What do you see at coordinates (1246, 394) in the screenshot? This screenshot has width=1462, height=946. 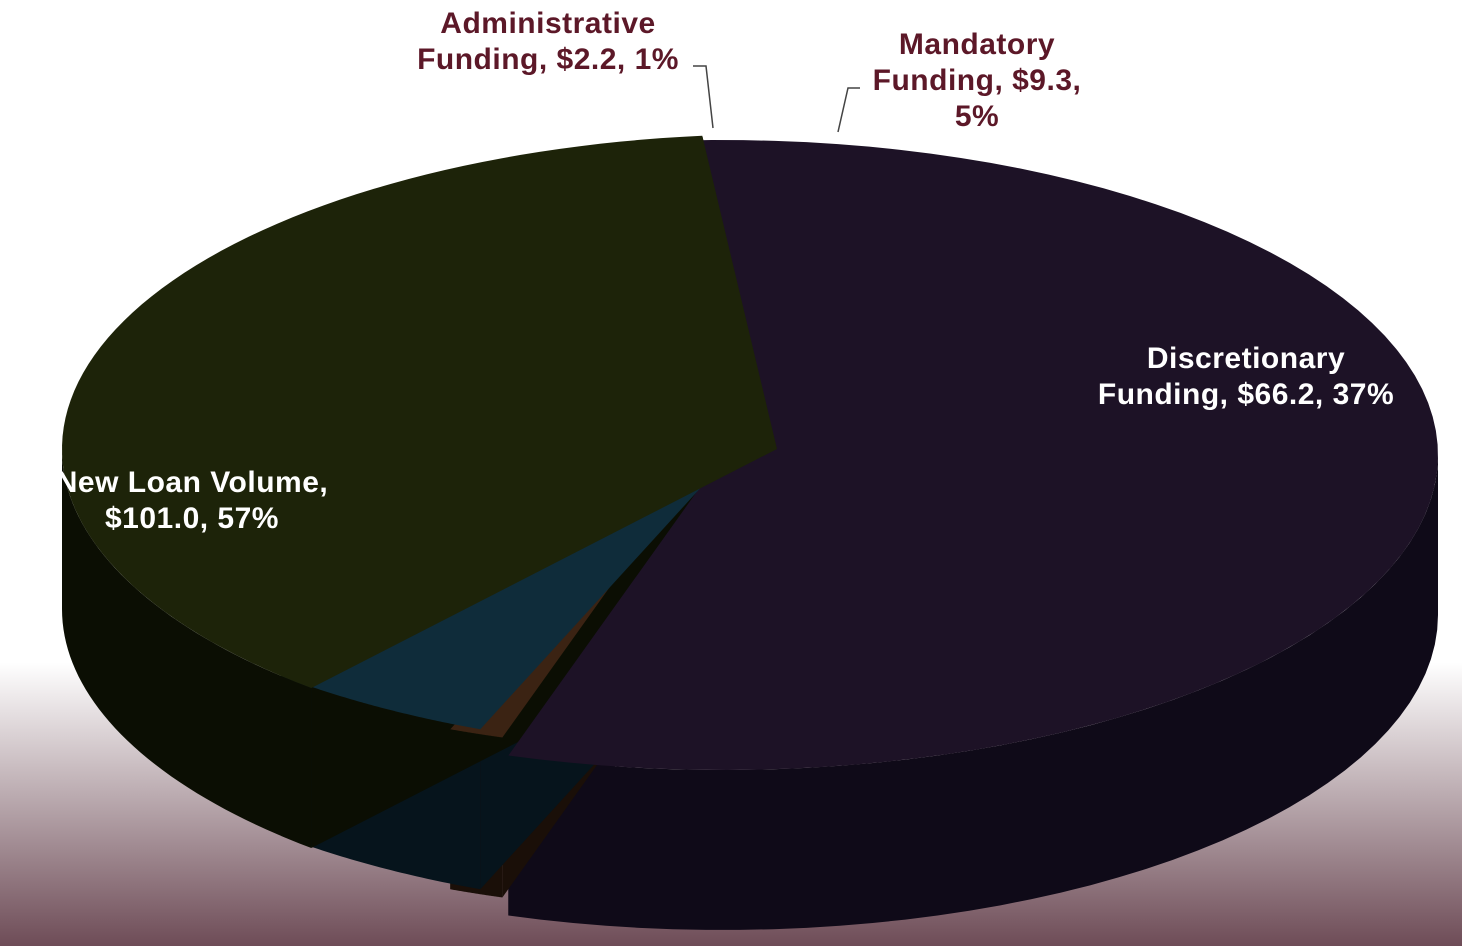 I see `slice-label-line: Funding, $66.2, 37%` at bounding box center [1246, 394].